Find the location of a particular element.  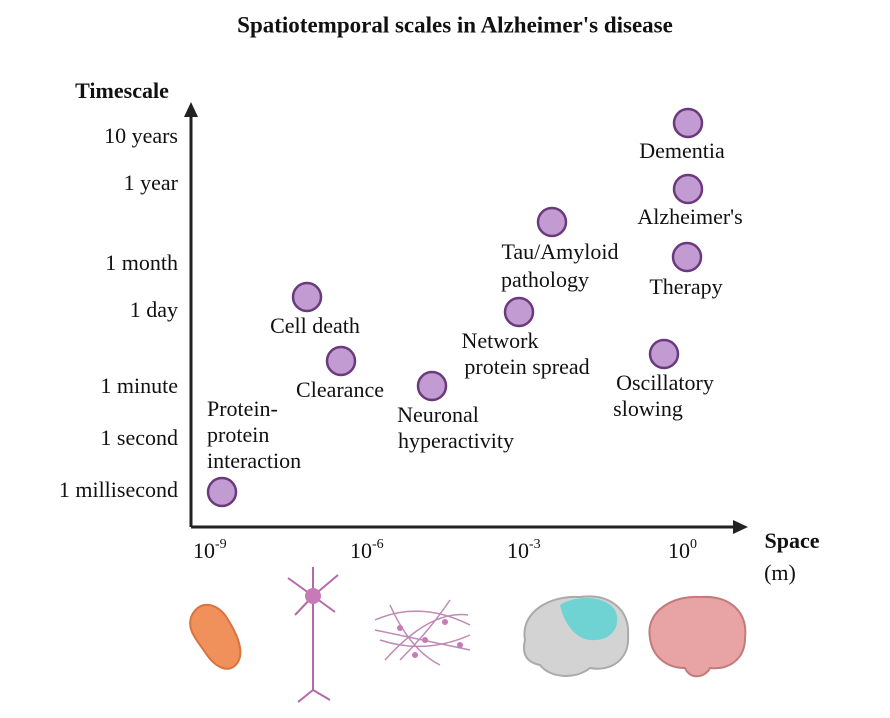

icons is located at coordinates (468, 635).